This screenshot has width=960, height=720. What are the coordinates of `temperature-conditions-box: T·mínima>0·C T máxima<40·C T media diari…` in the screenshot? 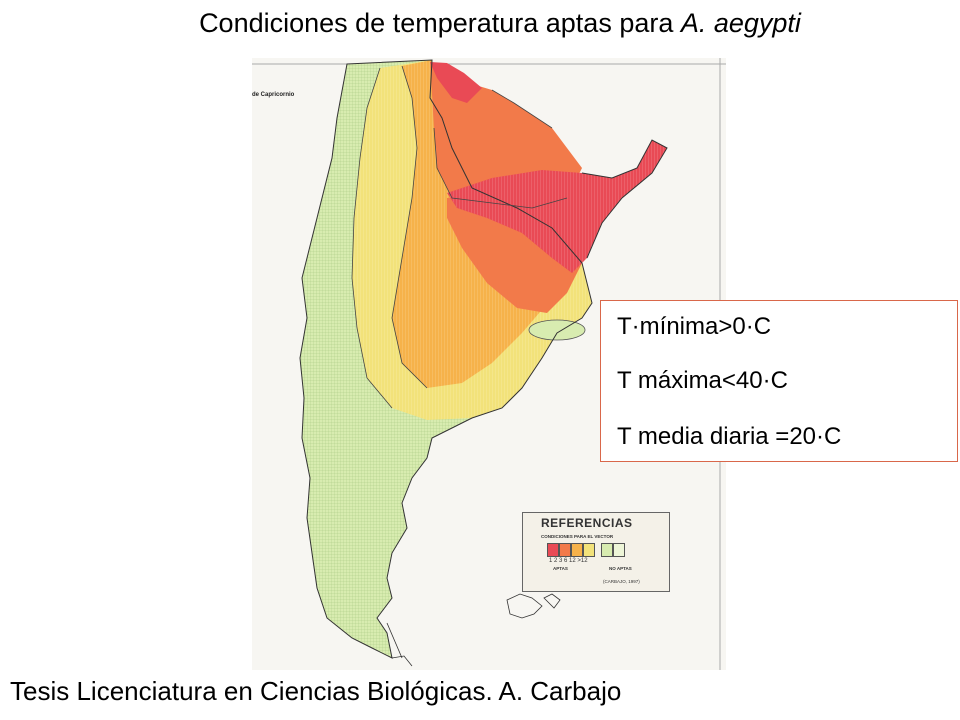 It's located at (779, 381).